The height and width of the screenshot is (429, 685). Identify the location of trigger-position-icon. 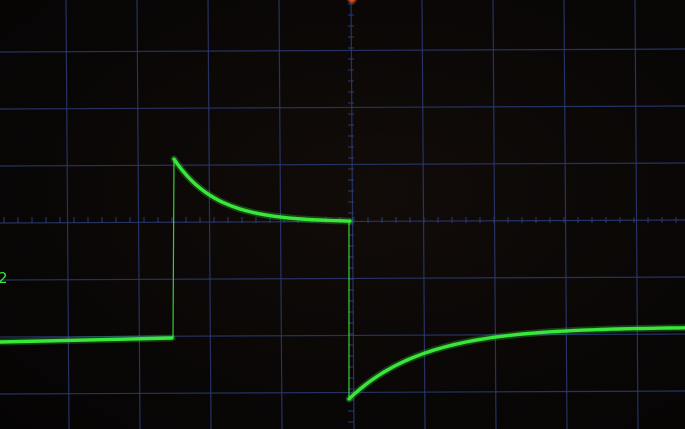
(352, 1).